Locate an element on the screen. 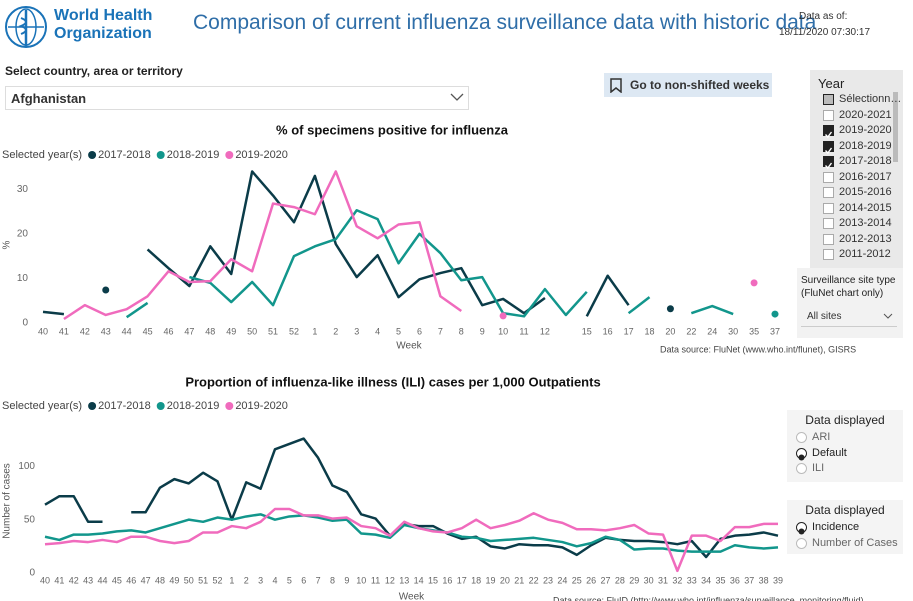  site-type-dropdown: All sites is located at coordinates (849, 316).